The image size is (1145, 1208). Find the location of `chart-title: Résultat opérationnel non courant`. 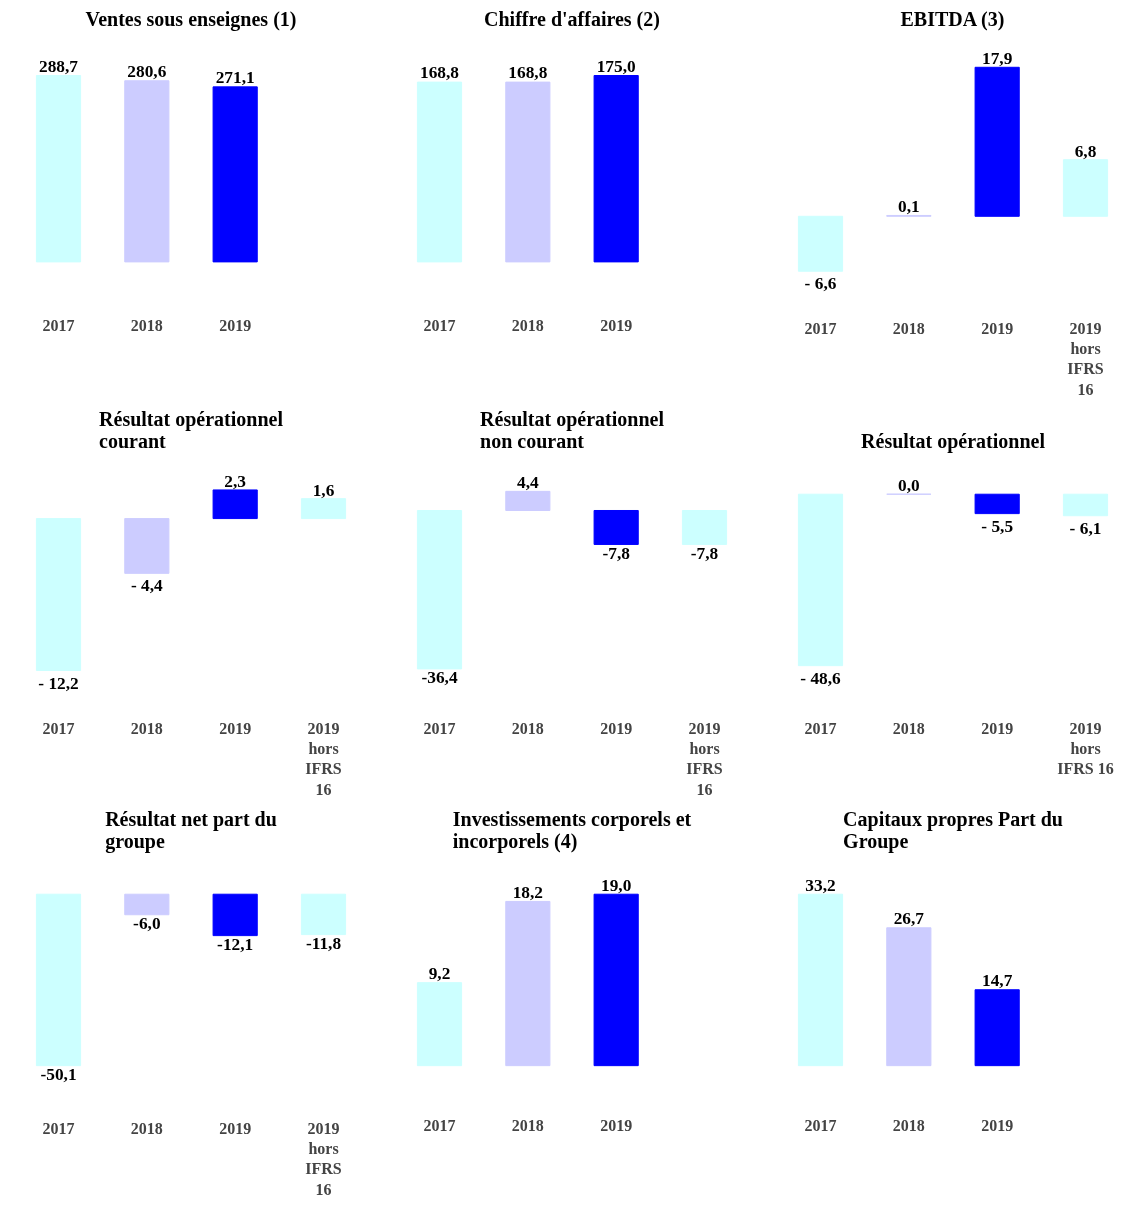

chart-title: Résultat opérationnel non courant is located at coordinates (572, 429).